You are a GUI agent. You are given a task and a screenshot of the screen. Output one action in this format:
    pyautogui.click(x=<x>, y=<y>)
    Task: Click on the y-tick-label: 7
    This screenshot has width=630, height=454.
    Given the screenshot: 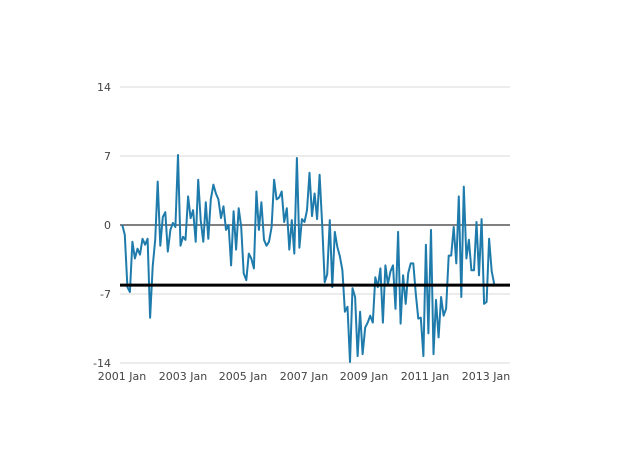 What is the action you would take?
    pyautogui.click(x=107, y=156)
    